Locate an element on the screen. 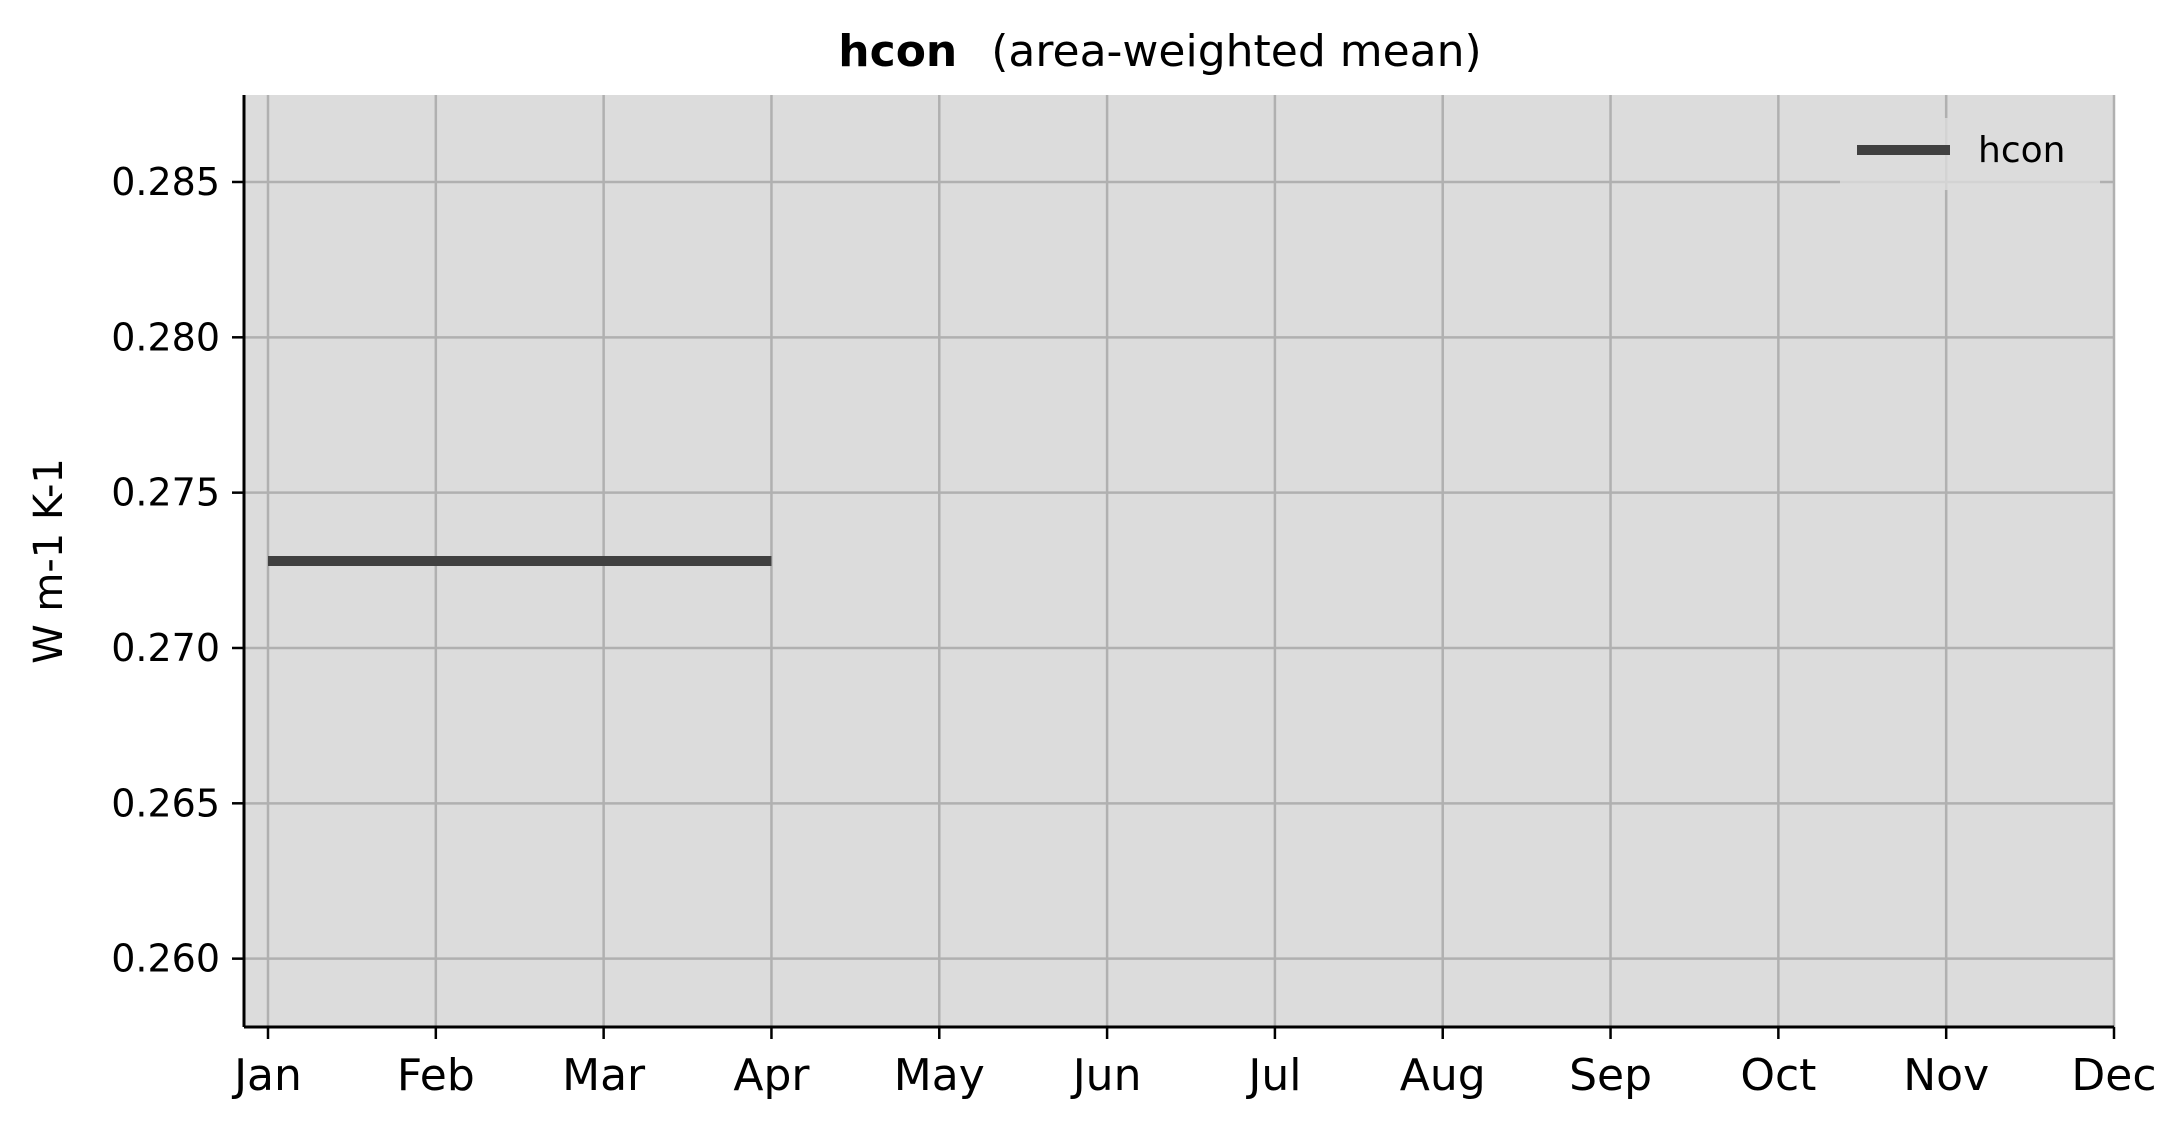 This screenshot has width=2181, height=1126. x-tick-label: Jun is located at coordinates (1106, 1075).